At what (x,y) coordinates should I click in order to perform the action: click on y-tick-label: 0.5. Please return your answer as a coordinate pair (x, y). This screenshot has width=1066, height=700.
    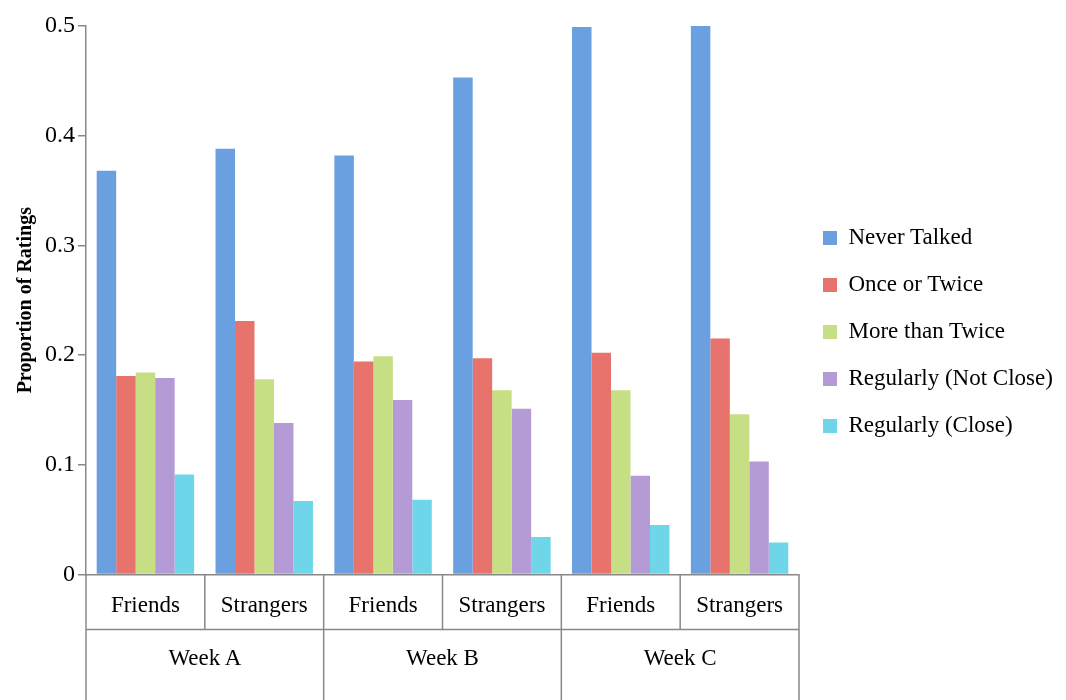
    Looking at the image, I should click on (60, 24).